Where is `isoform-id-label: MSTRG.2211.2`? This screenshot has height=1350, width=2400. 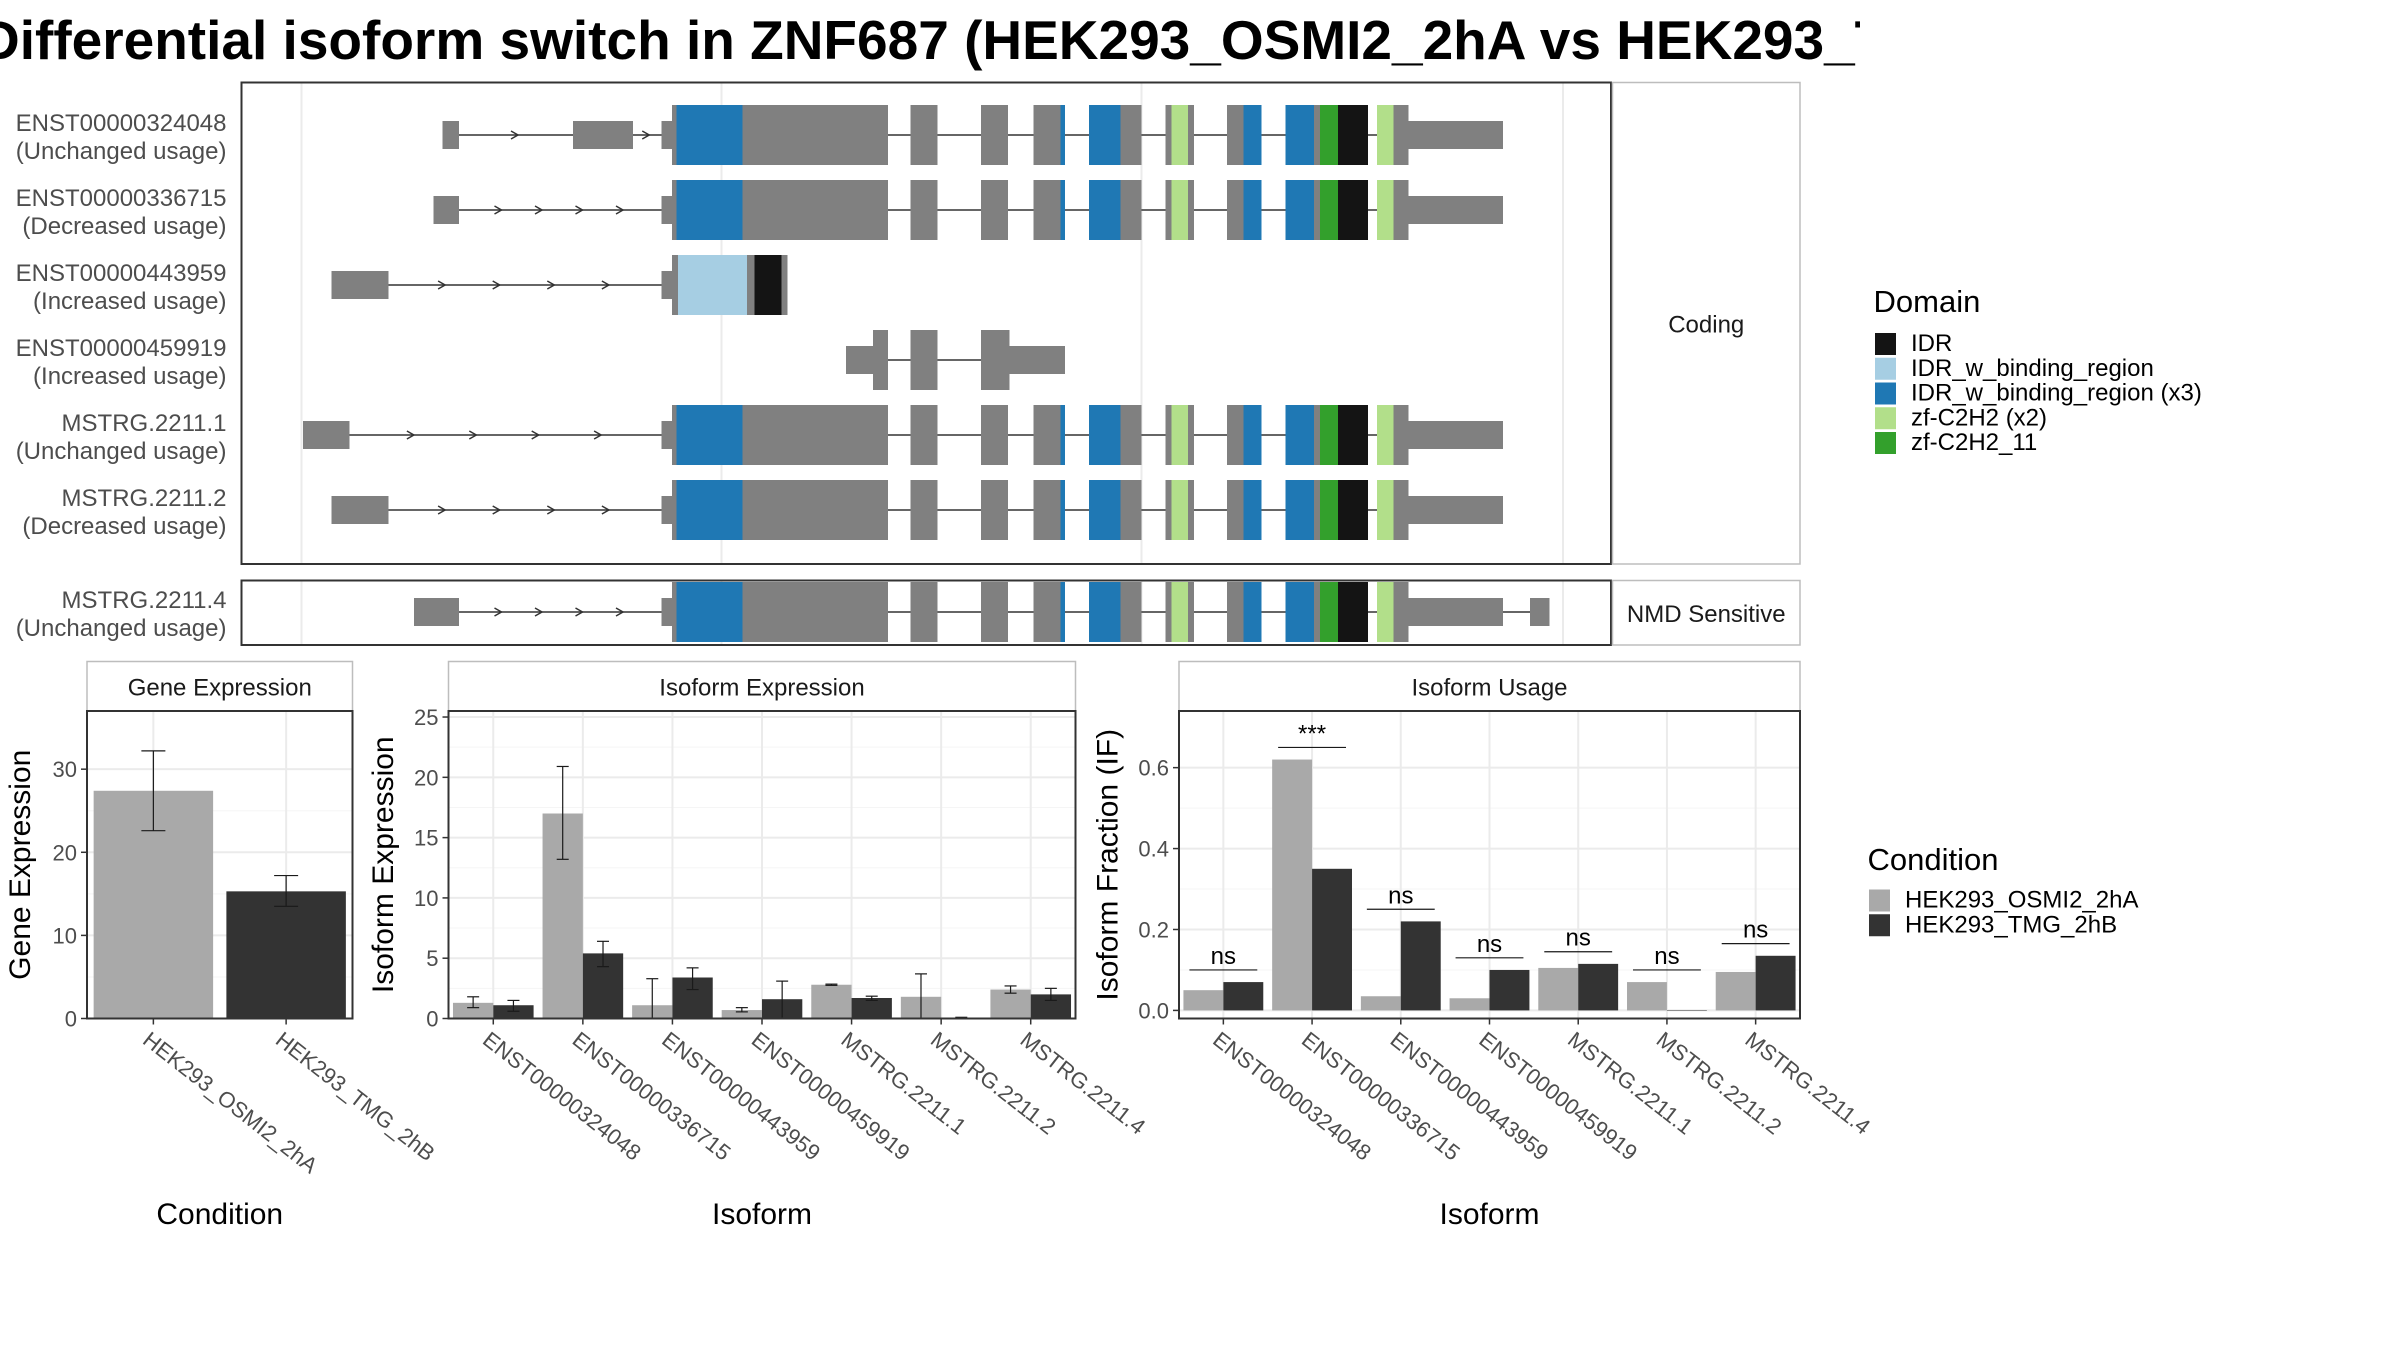 isoform-id-label: MSTRG.2211.2 is located at coordinates (144, 498).